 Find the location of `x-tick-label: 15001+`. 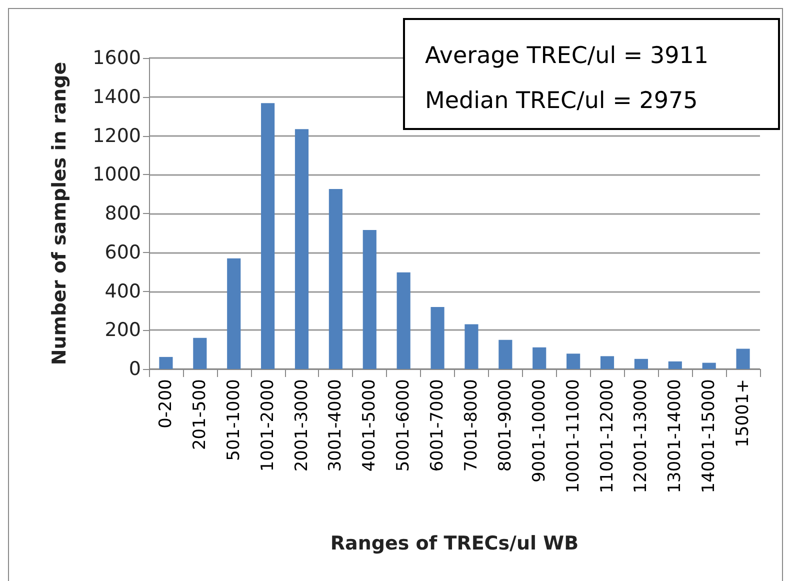

x-tick-label: 15001+ is located at coordinates (743, 413).